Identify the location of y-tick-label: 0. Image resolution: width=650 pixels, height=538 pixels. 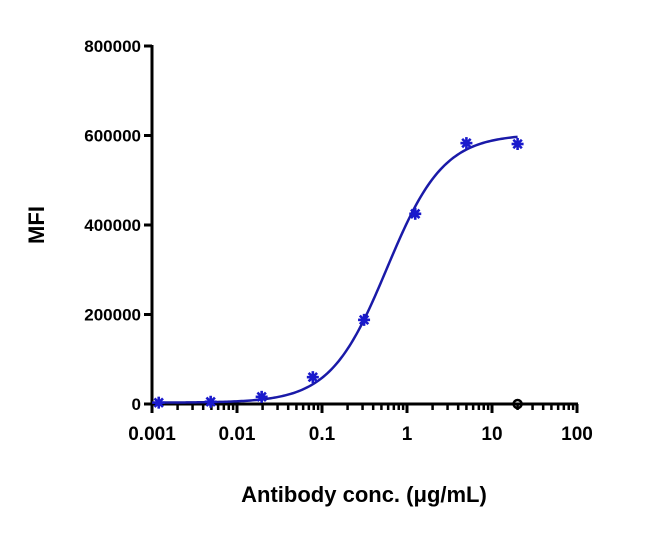
(136, 404).